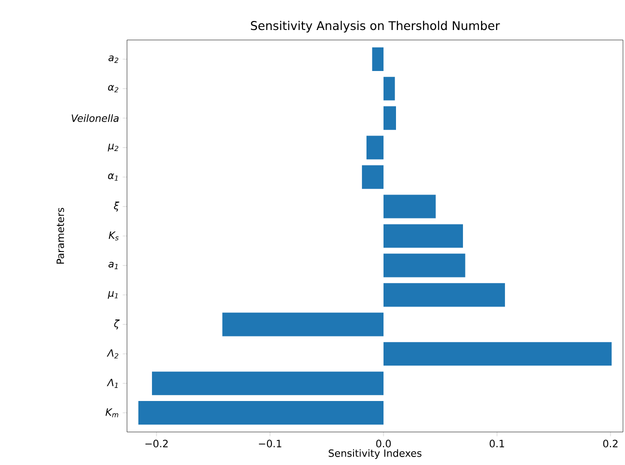  Describe the element at coordinates (113, 59) in the screenshot. I see `y-tick-label: a$_{2}$` at that location.